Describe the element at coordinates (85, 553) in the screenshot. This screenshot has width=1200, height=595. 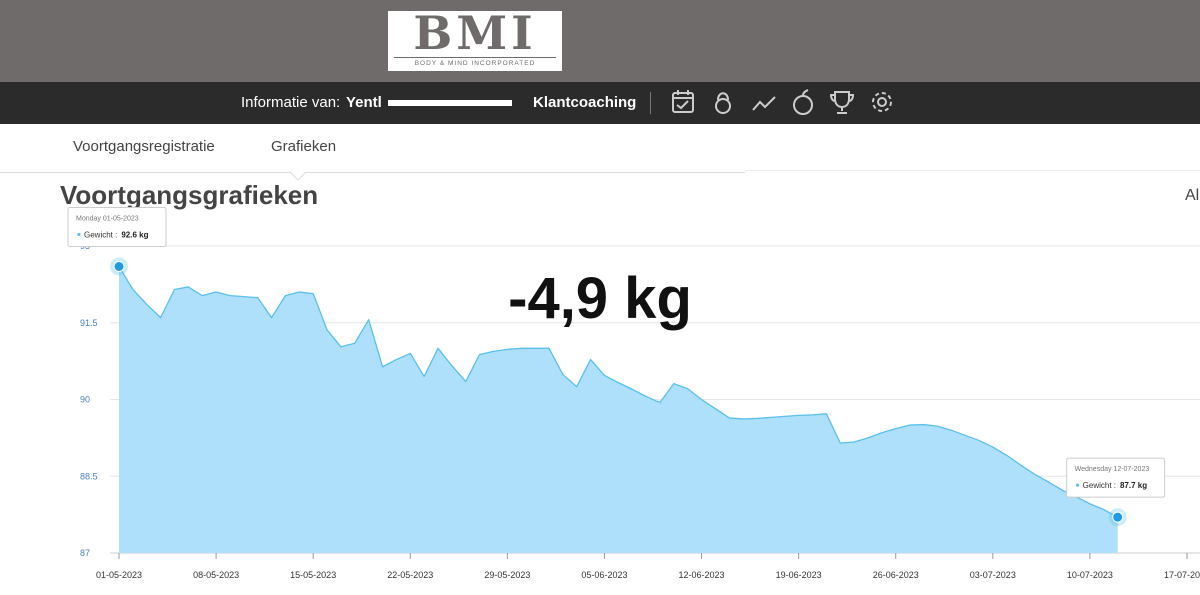
I see `y-tick-label: 87` at that location.